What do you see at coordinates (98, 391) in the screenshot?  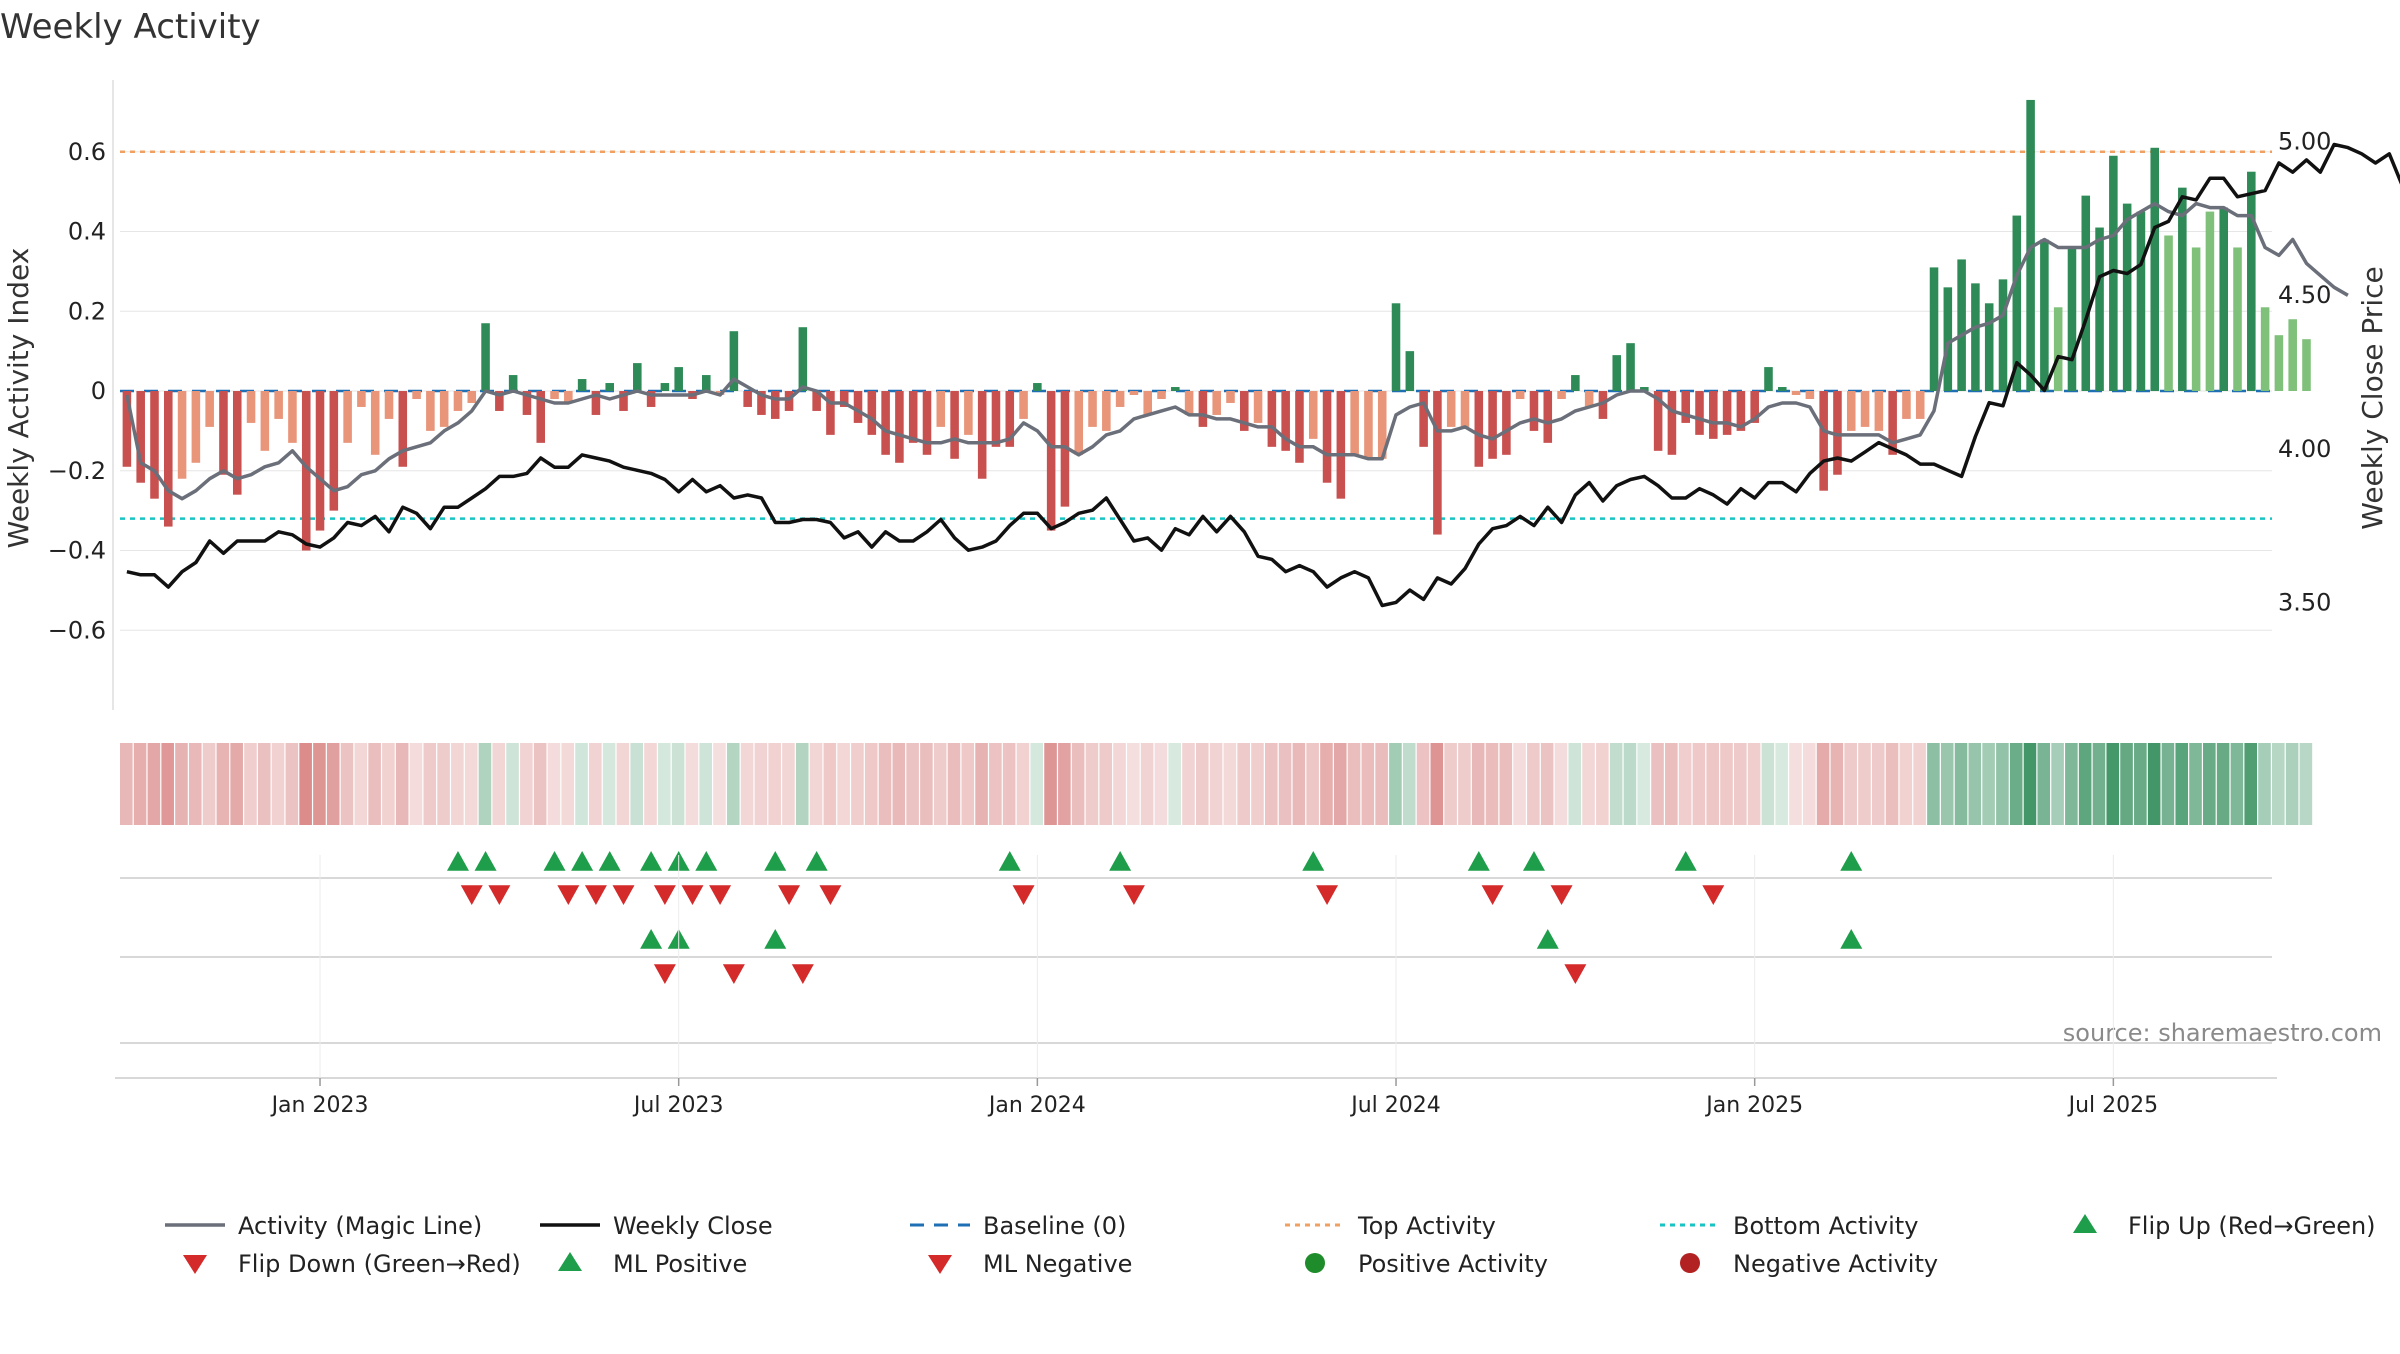 I see `left-tick-label-3: 0` at bounding box center [98, 391].